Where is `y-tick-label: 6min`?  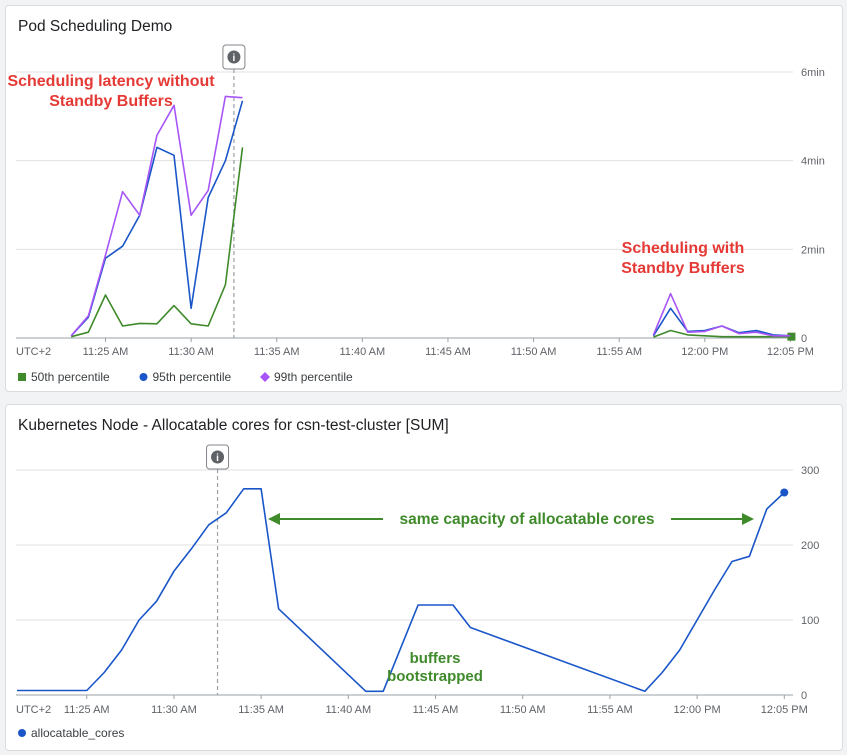
y-tick-label: 6min is located at coordinates (813, 73).